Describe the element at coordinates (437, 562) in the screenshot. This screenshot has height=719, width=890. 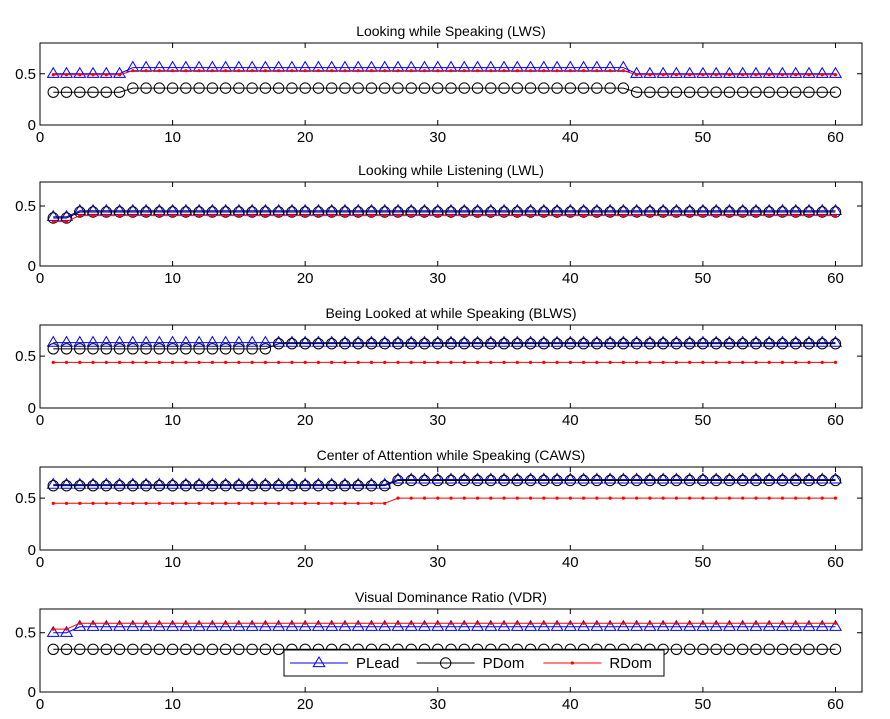
I see `x-tick-label: 30` at that location.